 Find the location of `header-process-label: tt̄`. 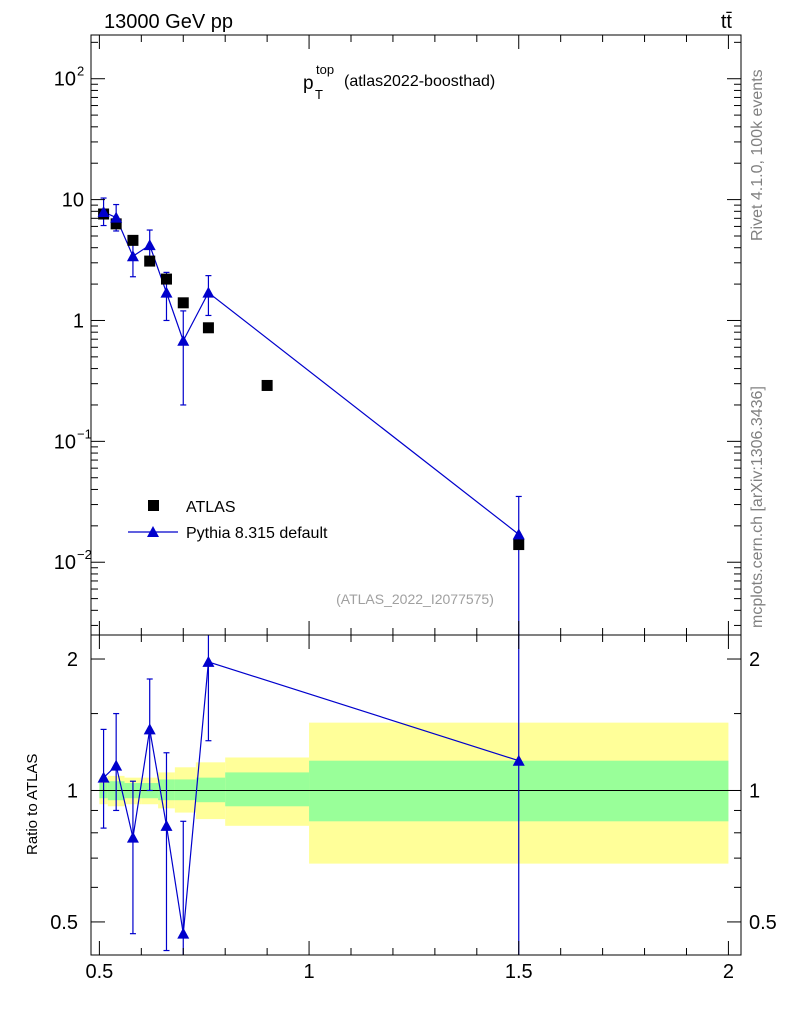

header-process-label: tt̄ is located at coordinates (727, 22).